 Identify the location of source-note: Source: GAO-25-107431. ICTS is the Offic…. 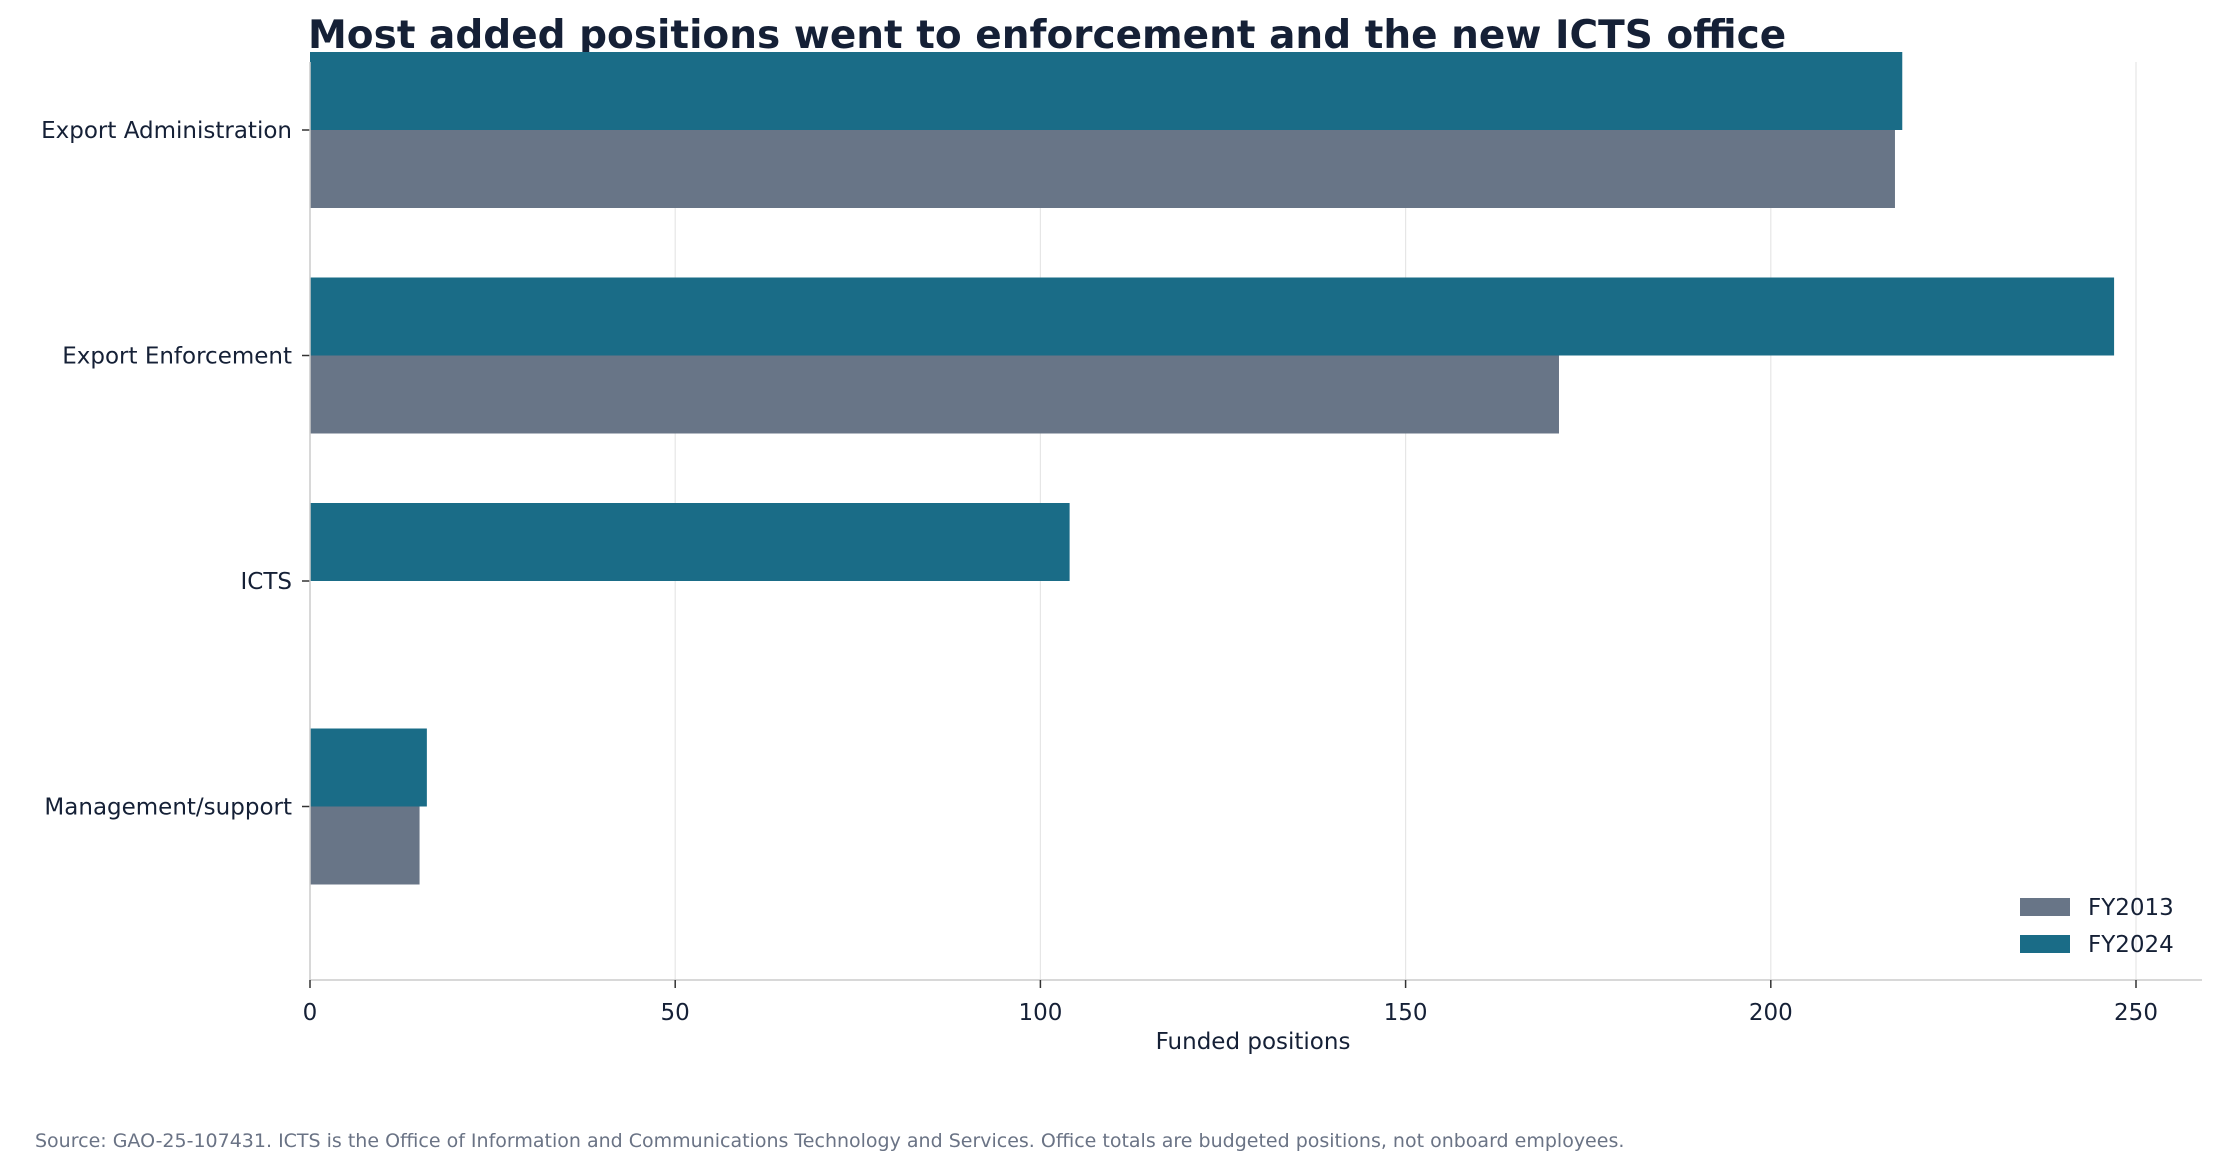
(829, 1141).